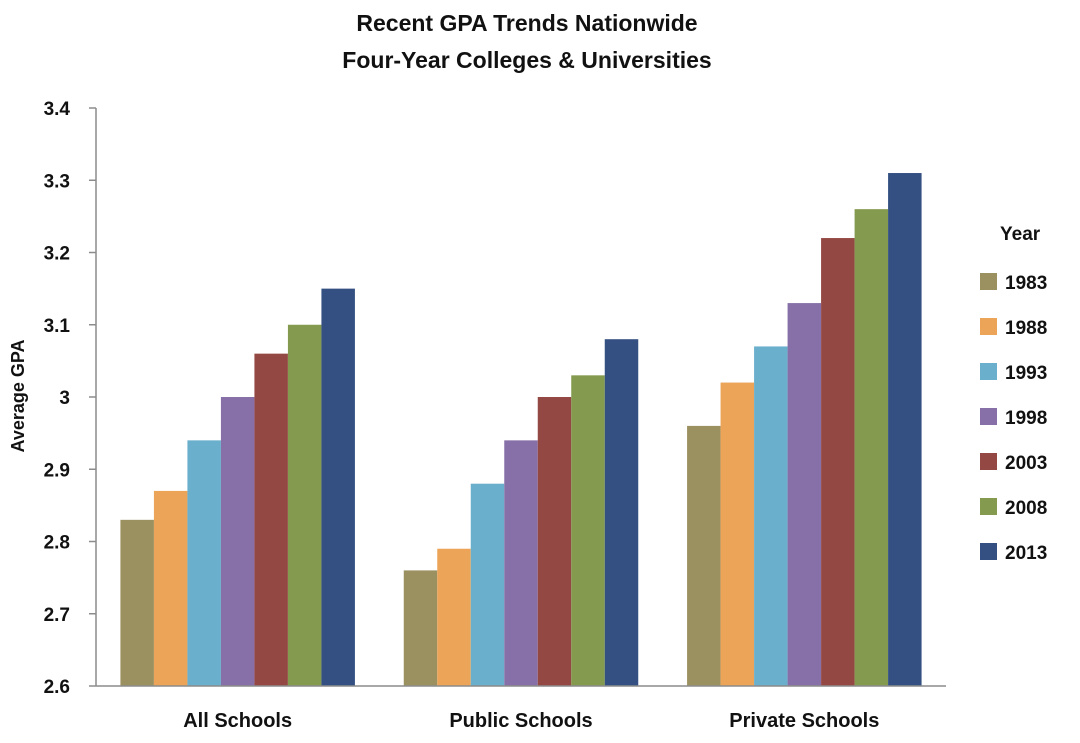 The image size is (1080, 743). Describe the element at coordinates (170, 588) in the screenshot. I see `bar-1988-all-schools` at that location.